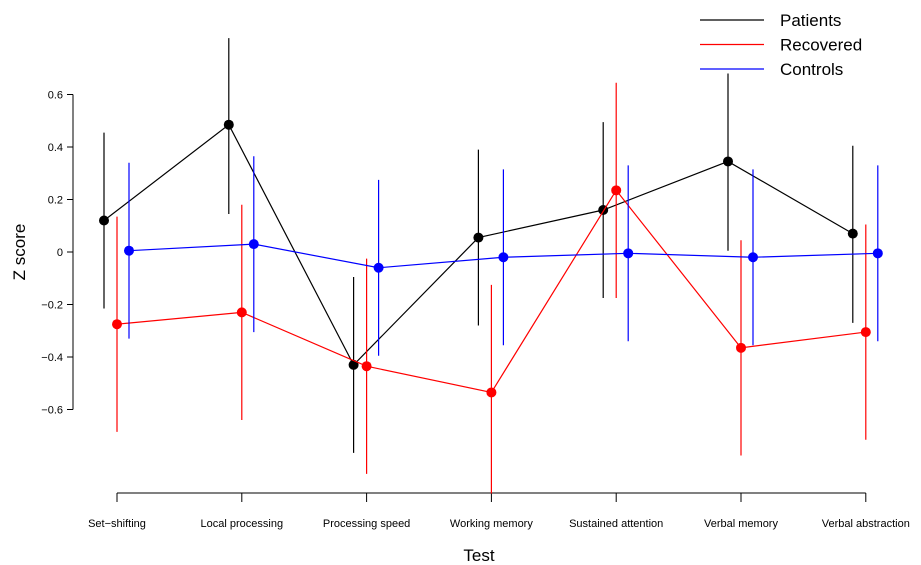 Image resolution: width=921 pixels, height=565 pixels. What do you see at coordinates (242, 524) in the screenshot?
I see `x-tick-label: Local processing` at bounding box center [242, 524].